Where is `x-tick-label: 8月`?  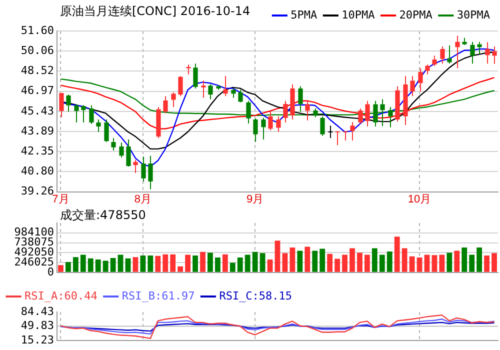 x-tick-label: 8月 is located at coordinates (143, 199).